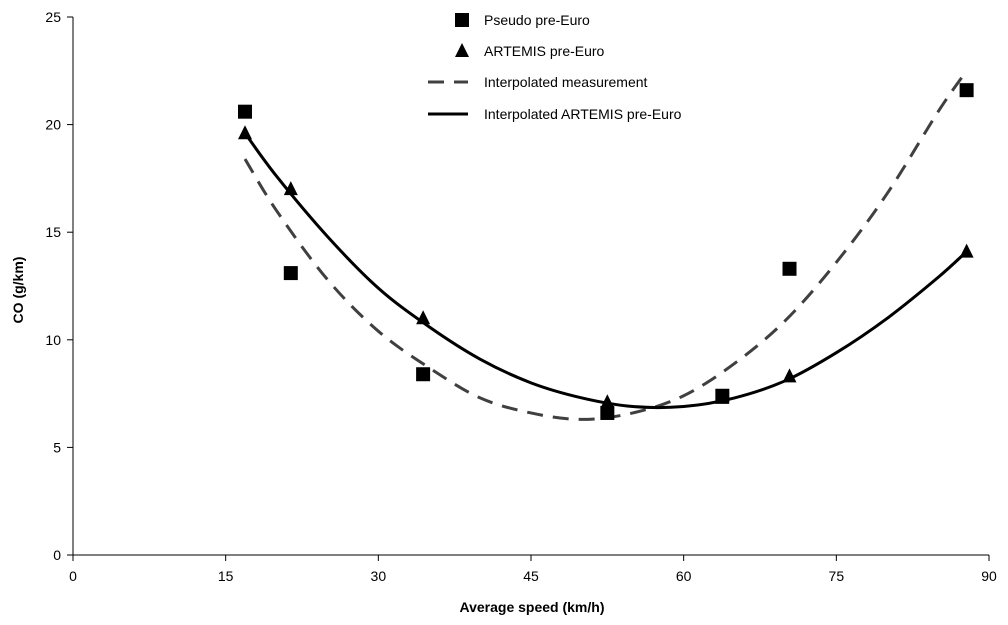  I want to click on legend-item: Pseudo pre-Euro, so click(522, 20).